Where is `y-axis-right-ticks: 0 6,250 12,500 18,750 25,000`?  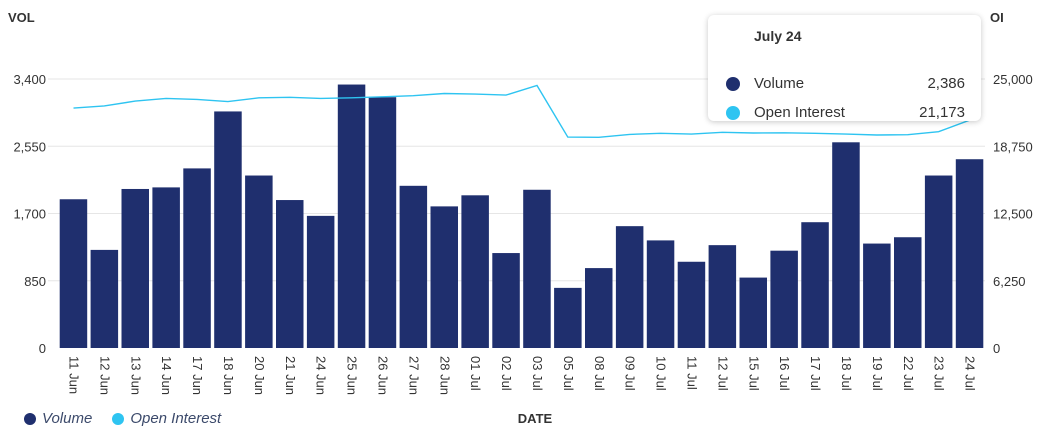 y-axis-right-ticks: 0 6,250 12,500 18,750 25,000 is located at coordinates (1013, 214).